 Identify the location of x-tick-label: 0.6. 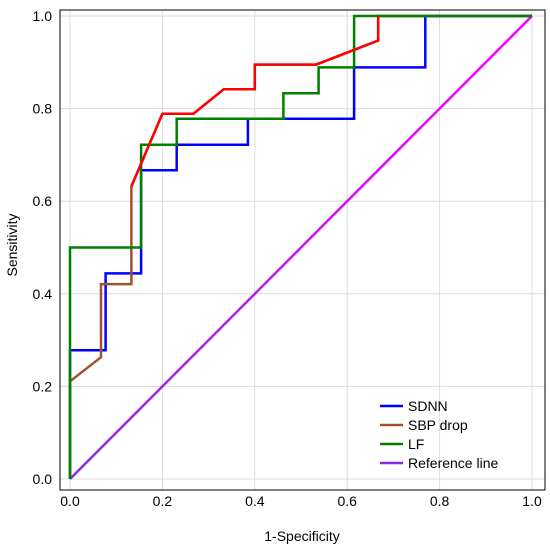
(347, 501).